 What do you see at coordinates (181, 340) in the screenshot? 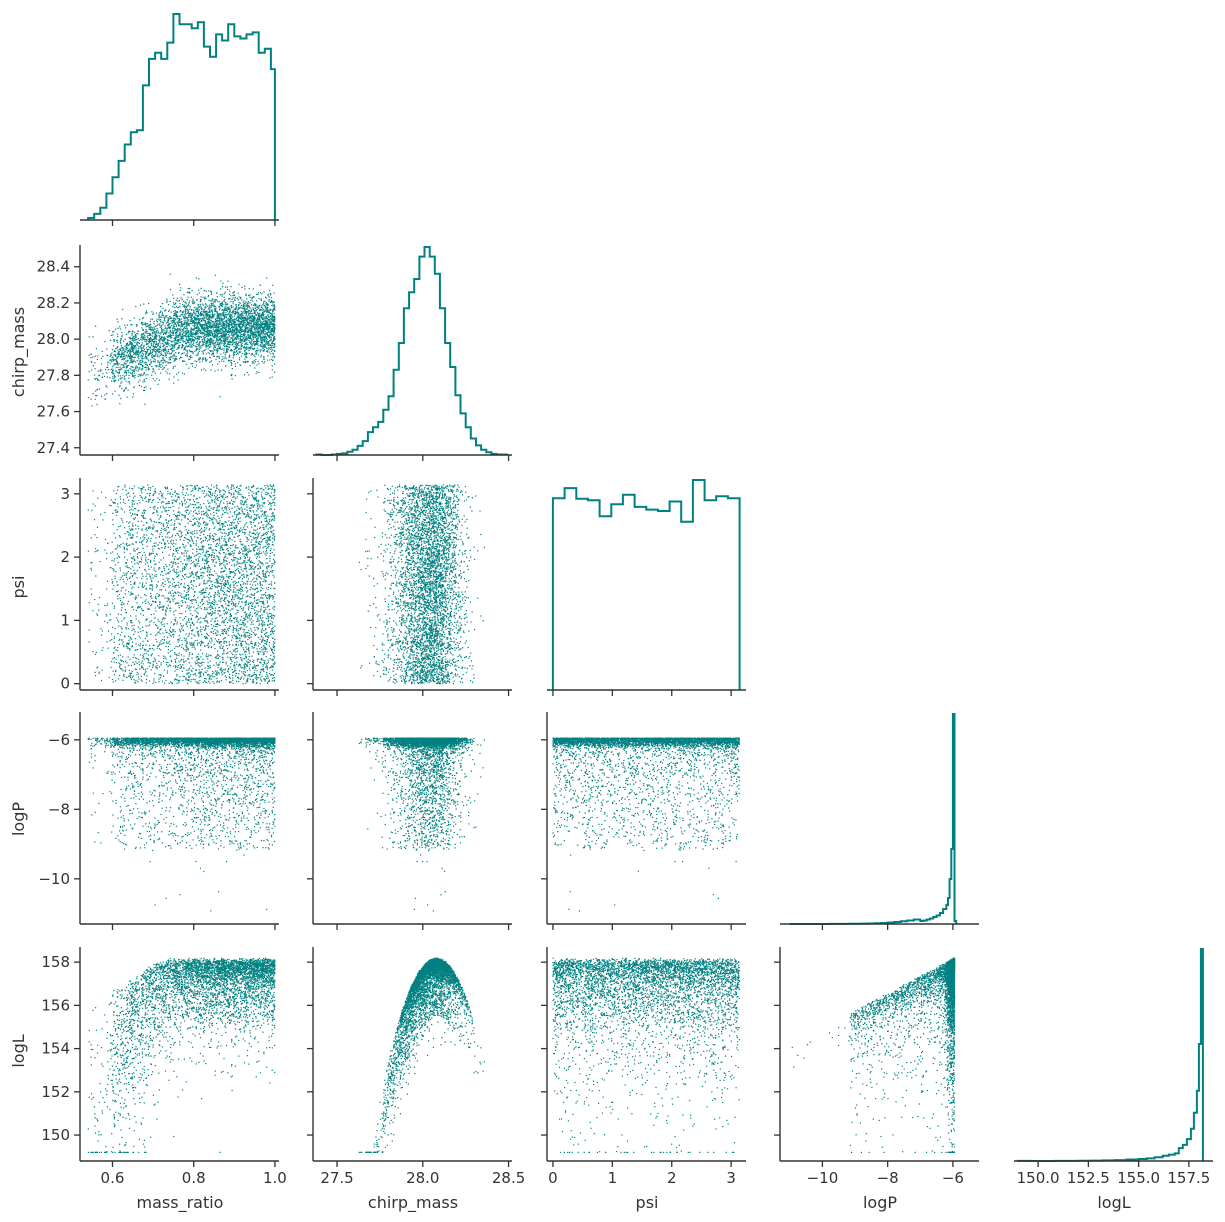
I see `scatter-chirp_mass-vs-mass_ratio` at bounding box center [181, 340].